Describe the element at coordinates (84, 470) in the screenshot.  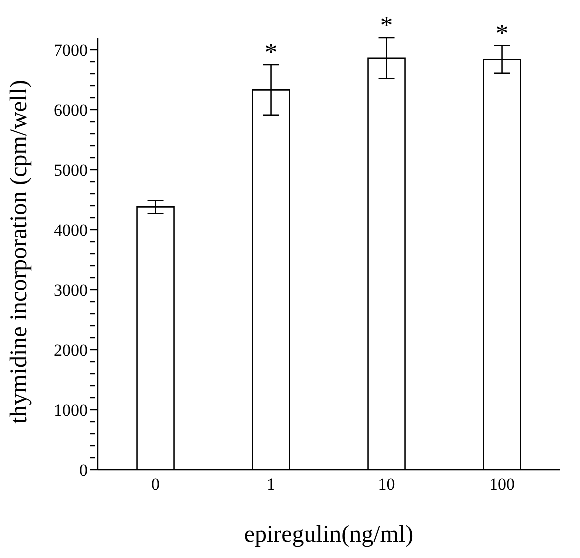
I see `y-tick-label: 0` at that location.